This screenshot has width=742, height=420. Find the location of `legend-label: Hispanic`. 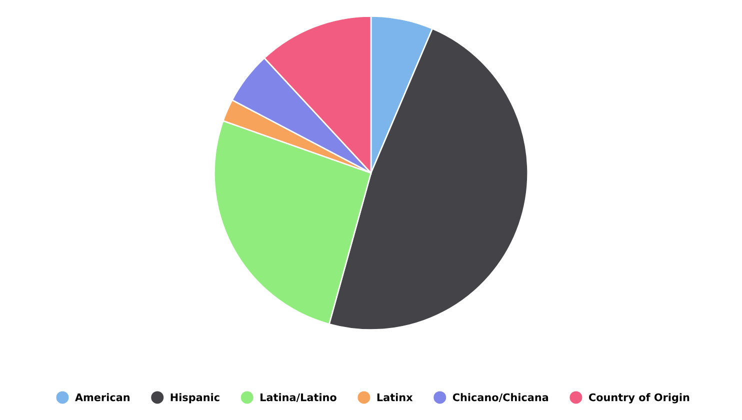

legend-label: Hispanic is located at coordinates (195, 398).